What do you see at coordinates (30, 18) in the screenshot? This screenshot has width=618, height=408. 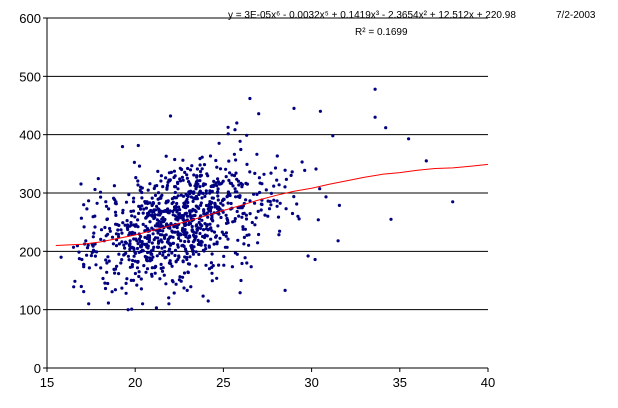 I see `y-tick-label: 600` at bounding box center [30, 18].